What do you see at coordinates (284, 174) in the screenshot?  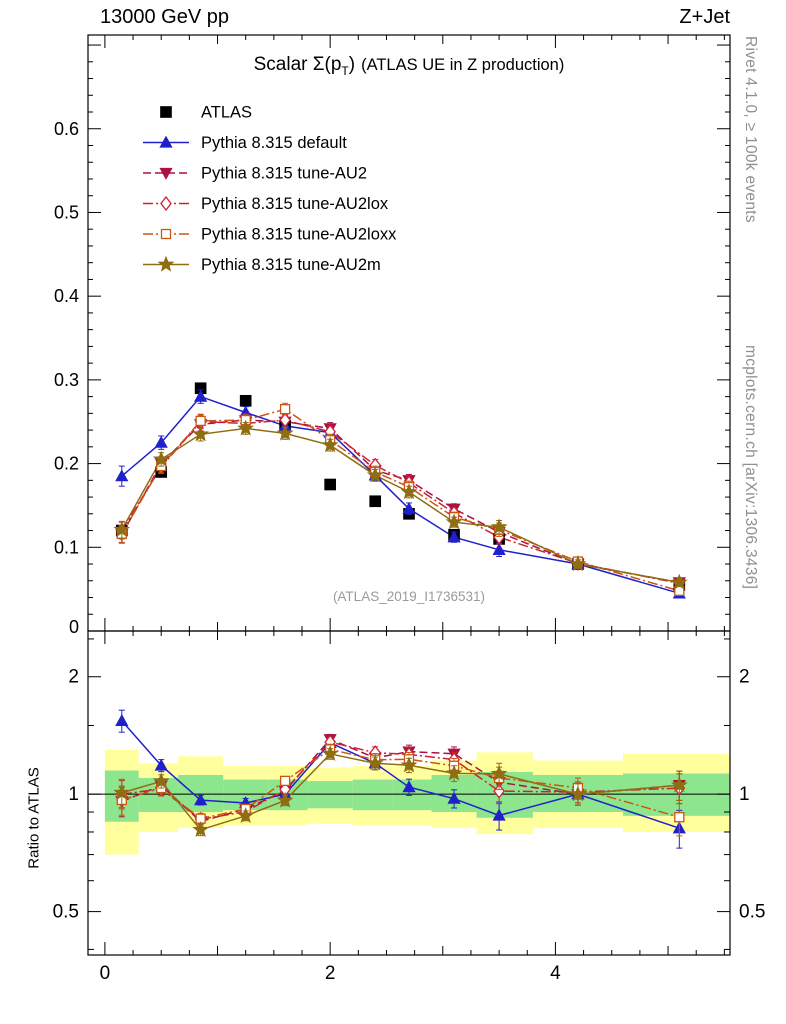 I see `svg-text: Pythia 8.315 tune-AU2` at bounding box center [284, 174].